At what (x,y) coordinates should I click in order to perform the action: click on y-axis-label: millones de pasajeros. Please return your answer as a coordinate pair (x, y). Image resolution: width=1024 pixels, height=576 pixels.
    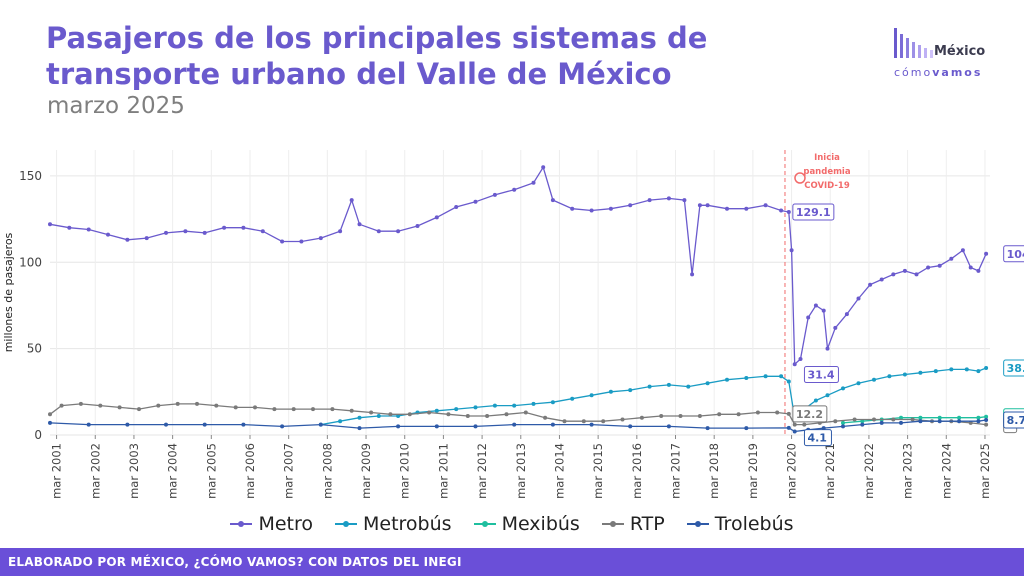
    Looking at the image, I should click on (8, 292).